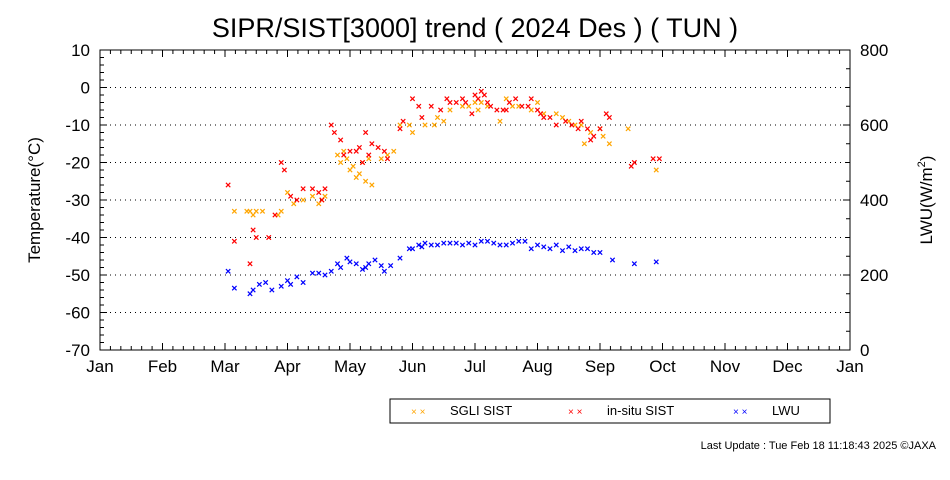  Describe the element at coordinates (864, 350) in the screenshot. I see `y2-tick-label: 0` at that location.